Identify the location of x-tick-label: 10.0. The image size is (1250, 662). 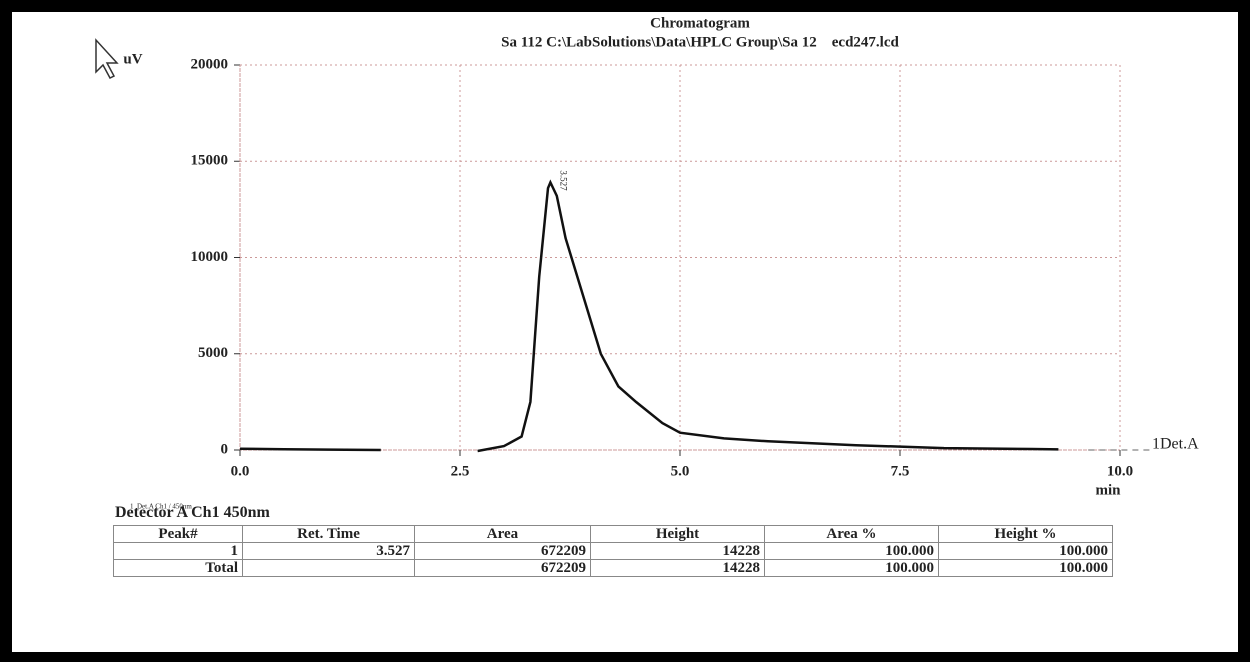
(1120, 471).